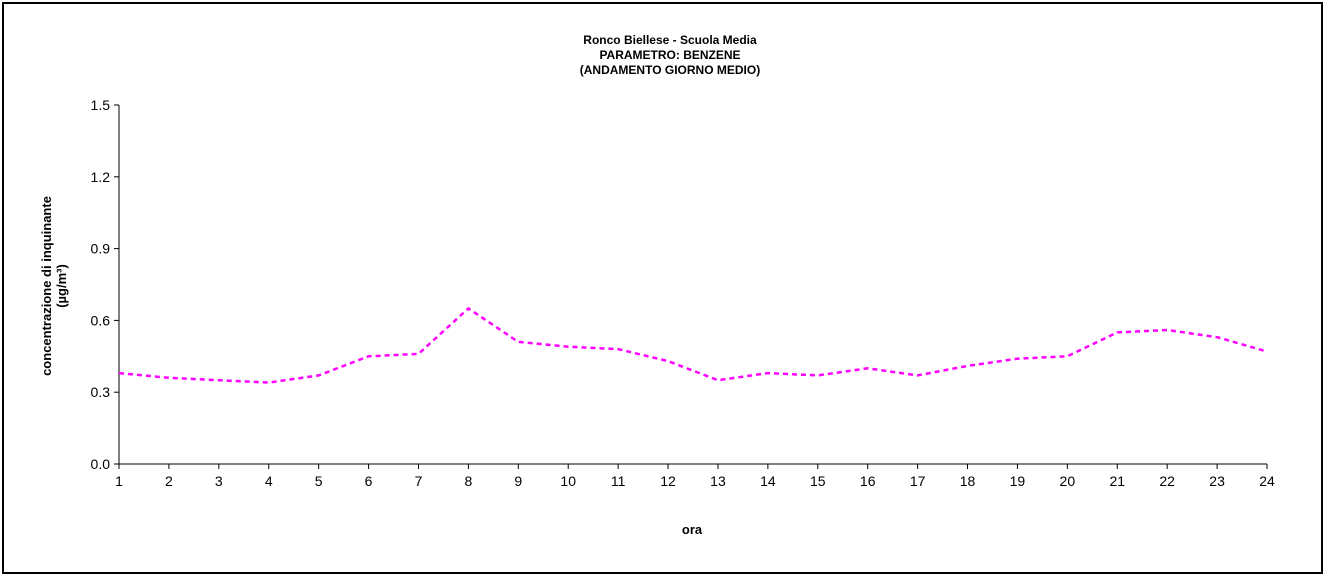 This screenshot has width=1325, height=576. I want to click on x-tick-label: 18, so click(968, 481).